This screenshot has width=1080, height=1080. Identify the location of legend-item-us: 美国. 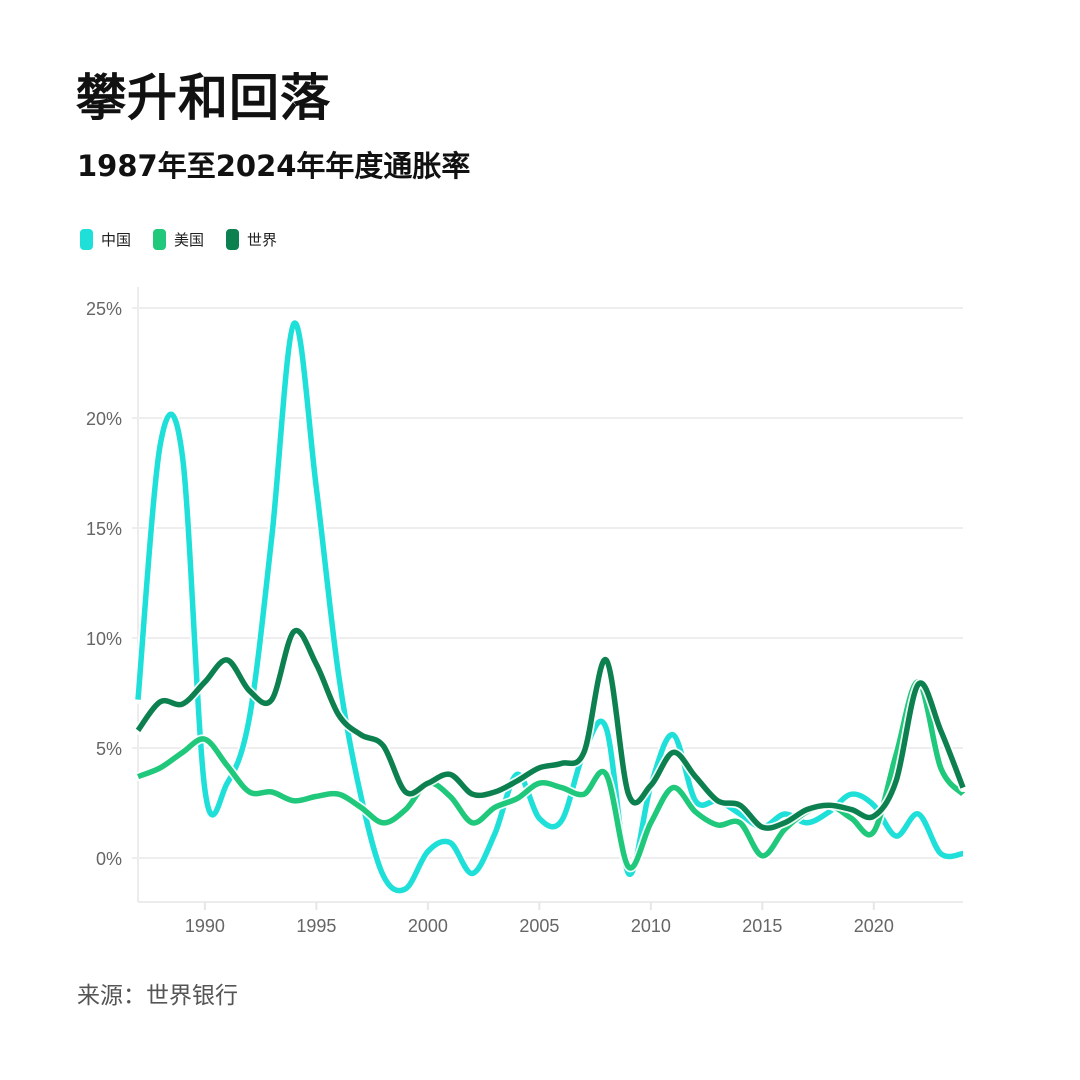
(178, 239).